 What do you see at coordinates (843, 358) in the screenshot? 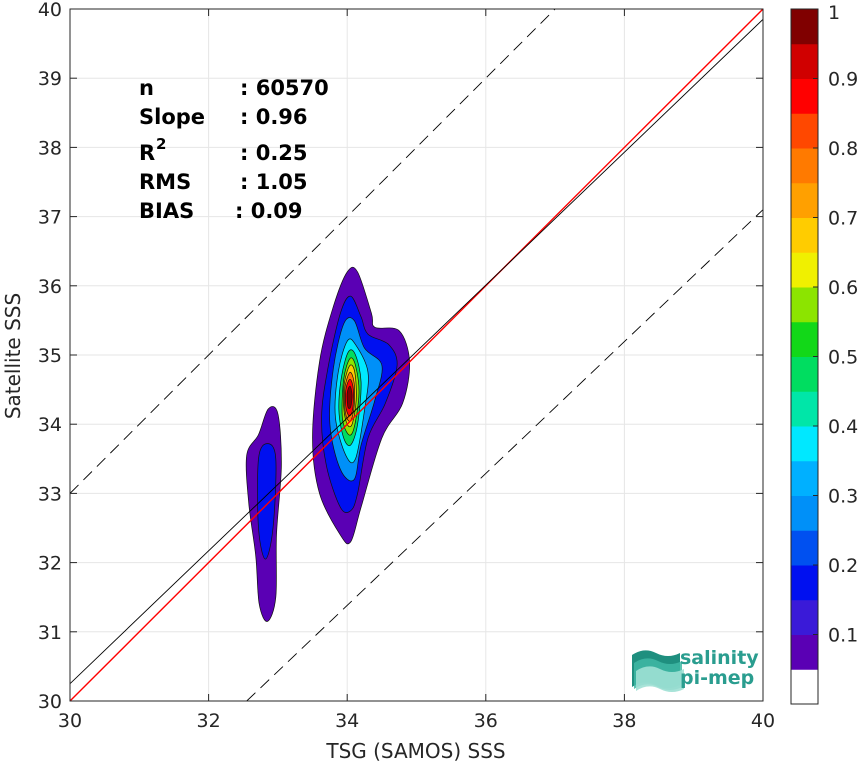
I see `colorbar-tick-label: 0.5` at bounding box center [843, 358].